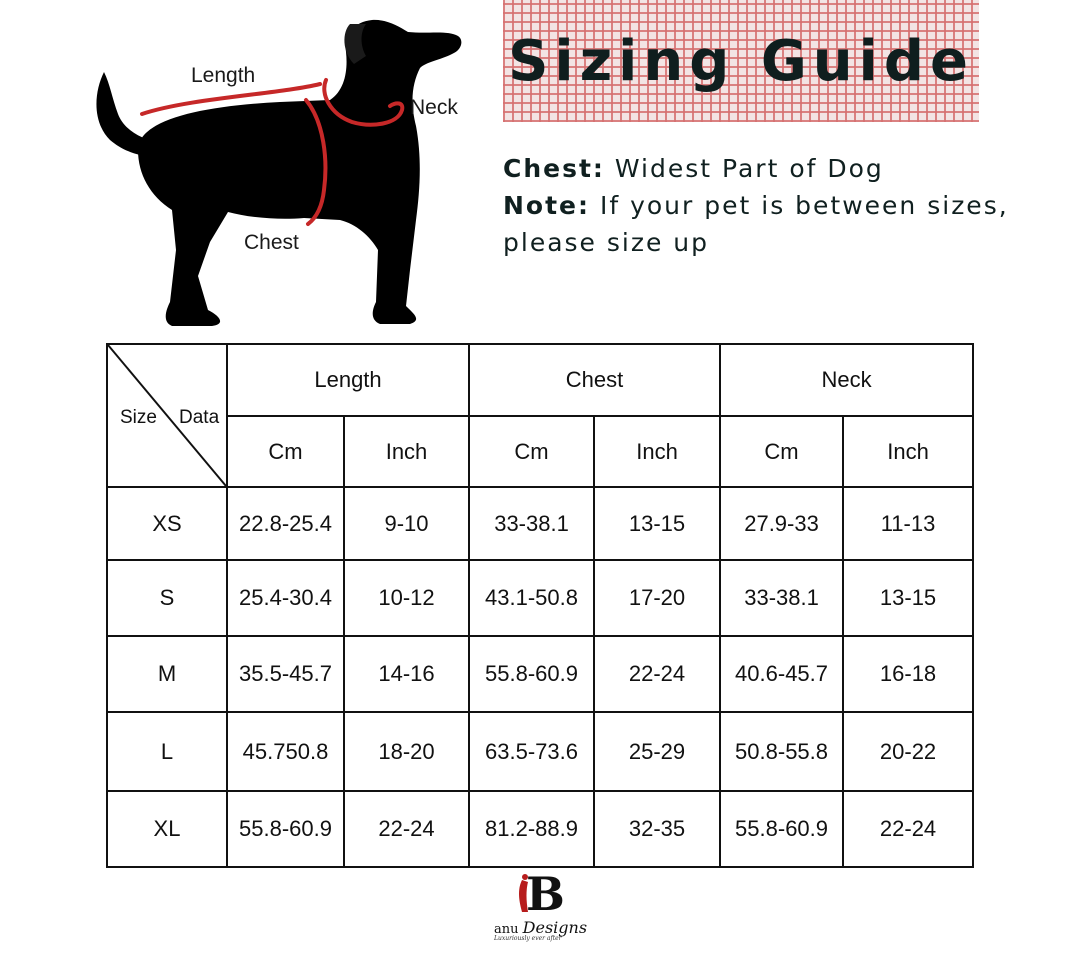 Image resolution: width=1080 pixels, height=953 pixels. Describe the element at coordinates (908, 751) in the screenshot. I see `table-cell: 20-22` at that location.